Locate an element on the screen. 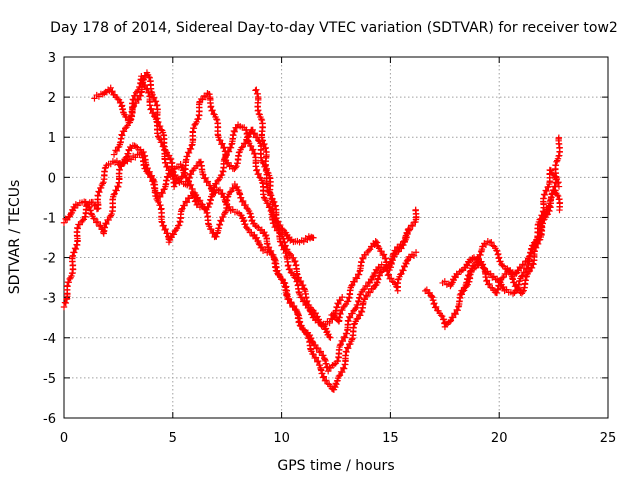  y-tick-label: -2 is located at coordinates (49, 259).